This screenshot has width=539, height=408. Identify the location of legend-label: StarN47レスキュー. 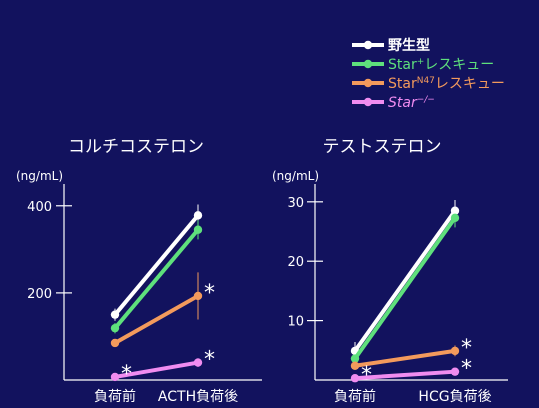
(446, 84).